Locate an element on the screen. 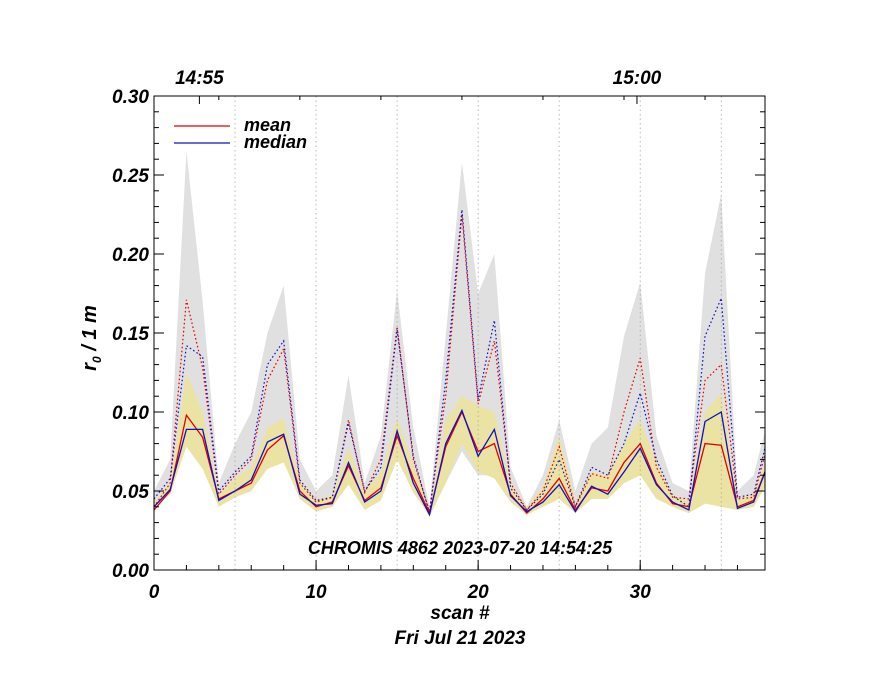  y-tick-label: 0.30 is located at coordinates (130, 97).